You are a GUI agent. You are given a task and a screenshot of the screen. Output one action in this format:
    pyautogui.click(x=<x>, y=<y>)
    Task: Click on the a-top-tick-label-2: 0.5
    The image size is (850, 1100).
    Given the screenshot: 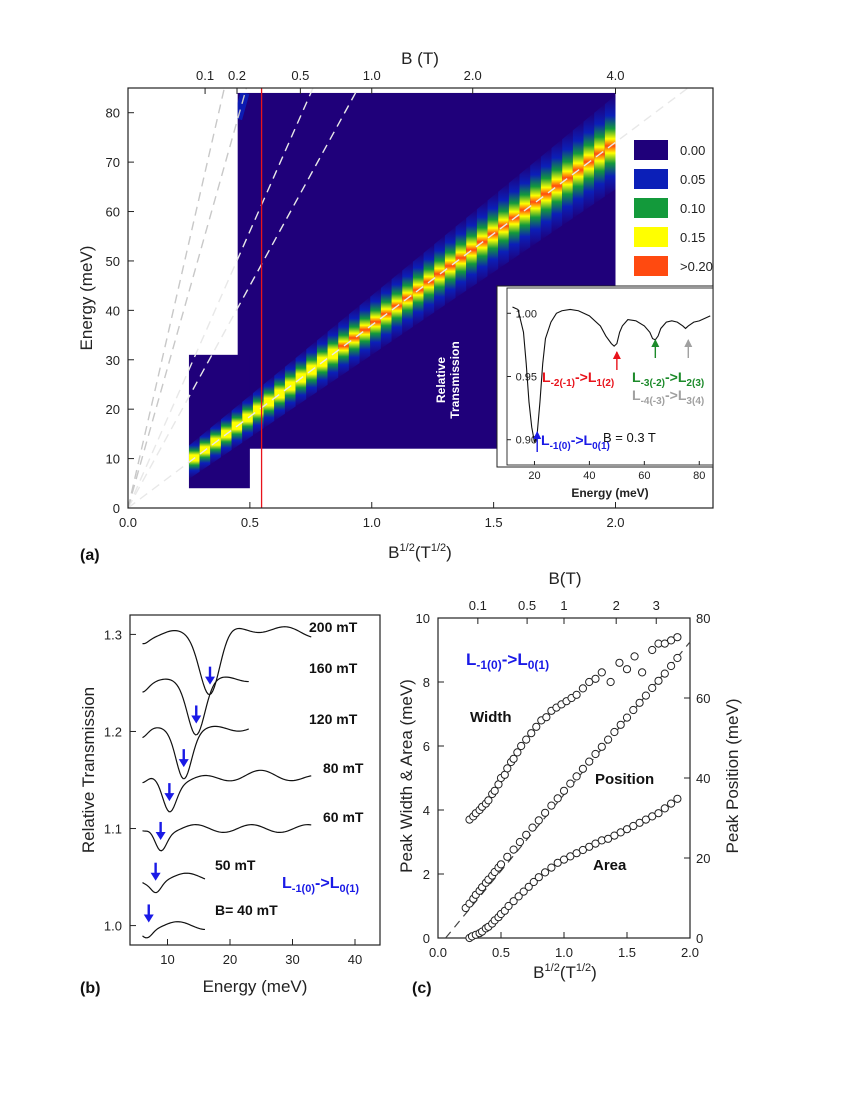 What is the action you would take?
    pyautogui.click(x=300, y=75)
    